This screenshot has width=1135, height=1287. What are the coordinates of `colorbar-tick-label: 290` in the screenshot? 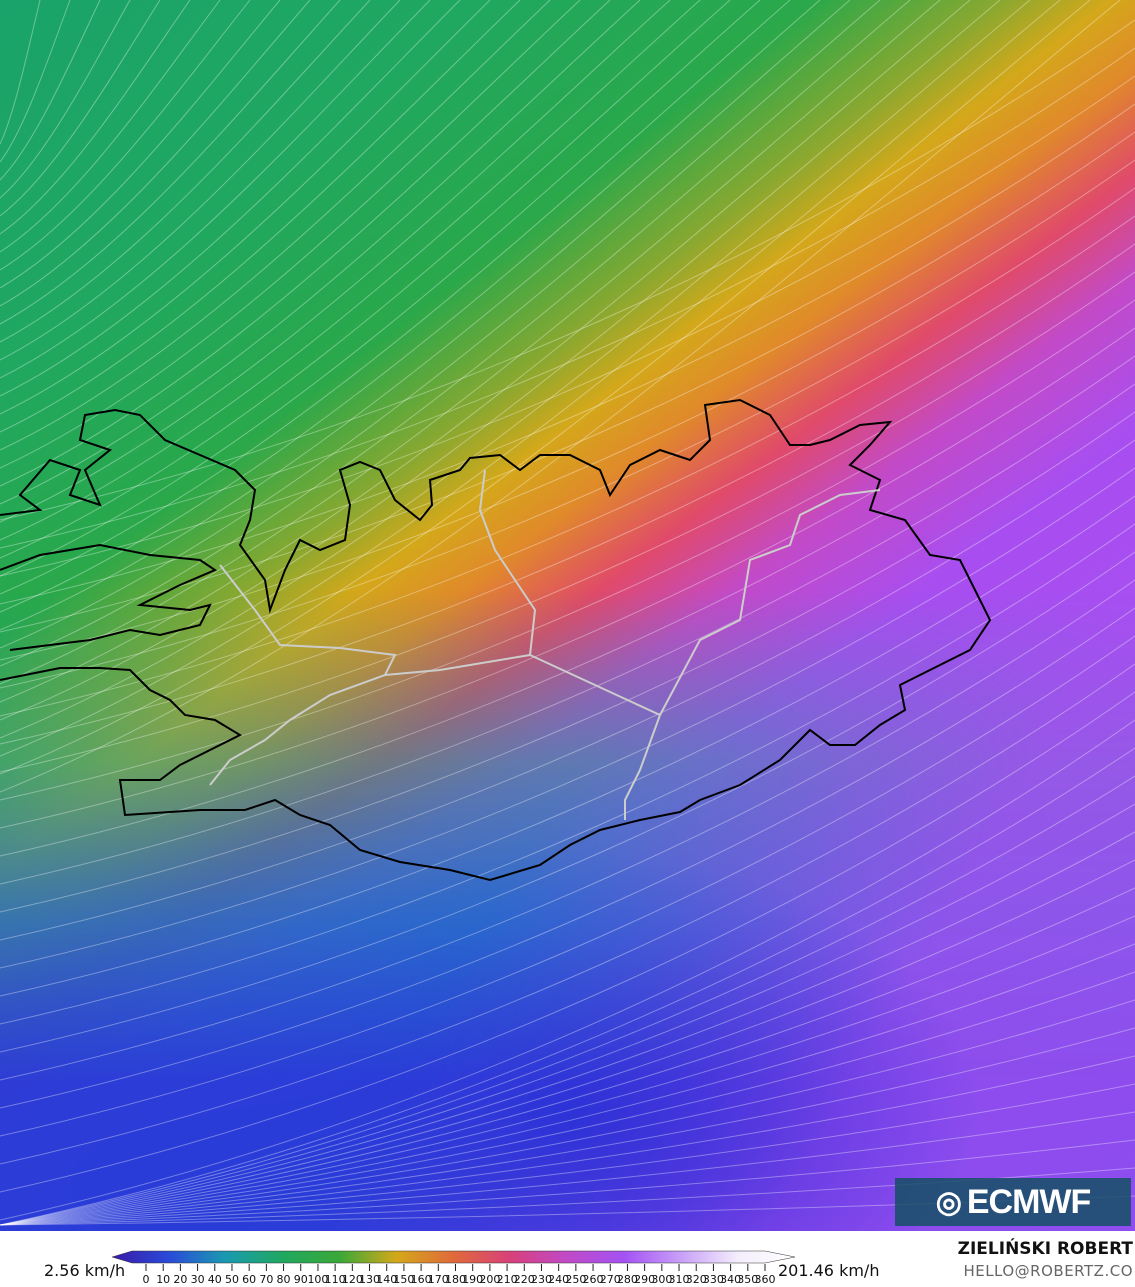 It's located at (645, 1279).